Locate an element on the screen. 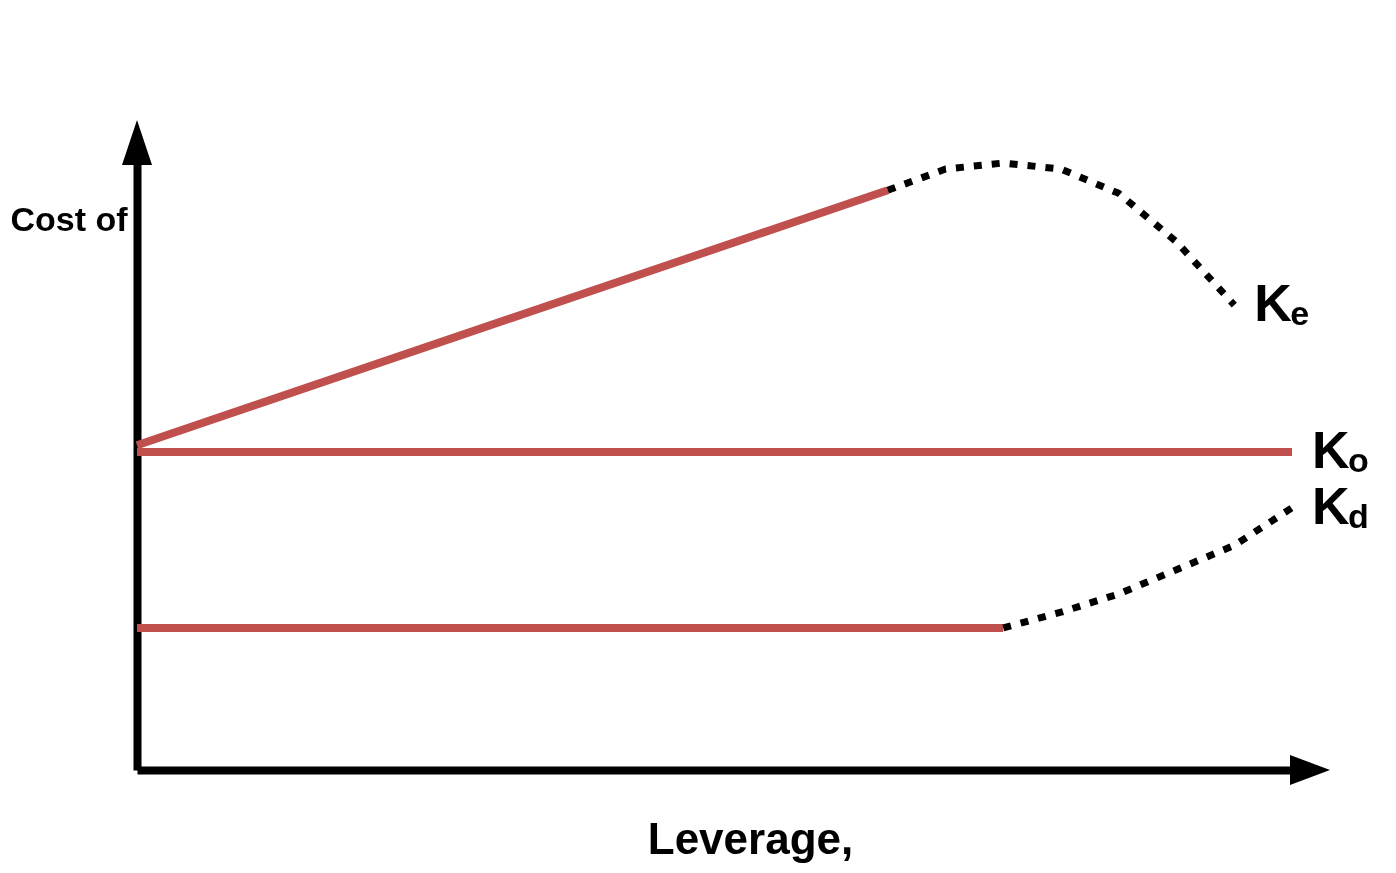  y-axis-title: Cost of is located at coordinates (69, 218).